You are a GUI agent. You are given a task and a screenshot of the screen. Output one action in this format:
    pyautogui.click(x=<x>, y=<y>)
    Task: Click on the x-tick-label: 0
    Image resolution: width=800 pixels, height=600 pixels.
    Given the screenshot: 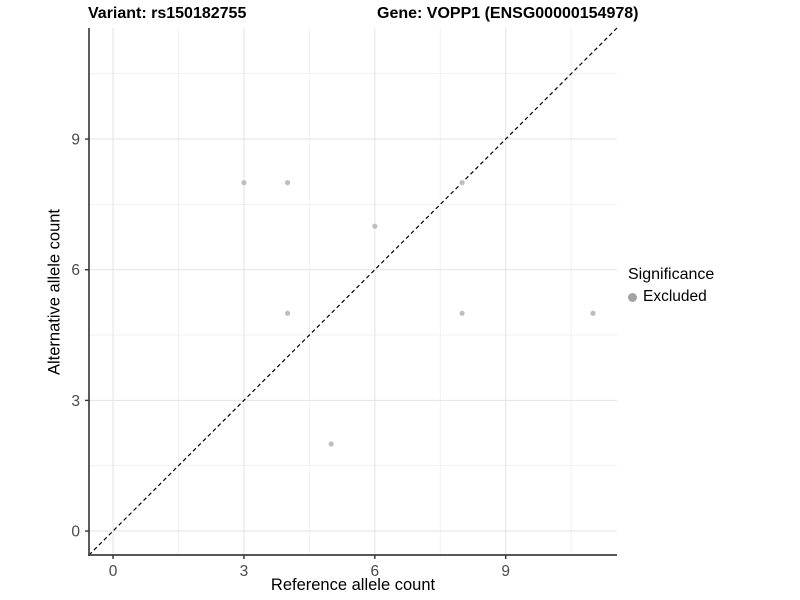 What is the action you would take?
    pyautogui.click(x=113, y=571)
    